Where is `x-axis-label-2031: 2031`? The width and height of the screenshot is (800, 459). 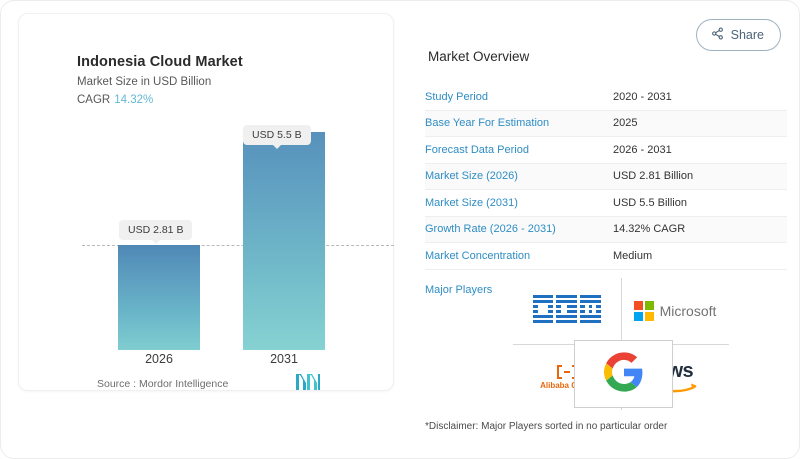 x-axis-label-2031: 2031 is located at coordinates (284, 359).